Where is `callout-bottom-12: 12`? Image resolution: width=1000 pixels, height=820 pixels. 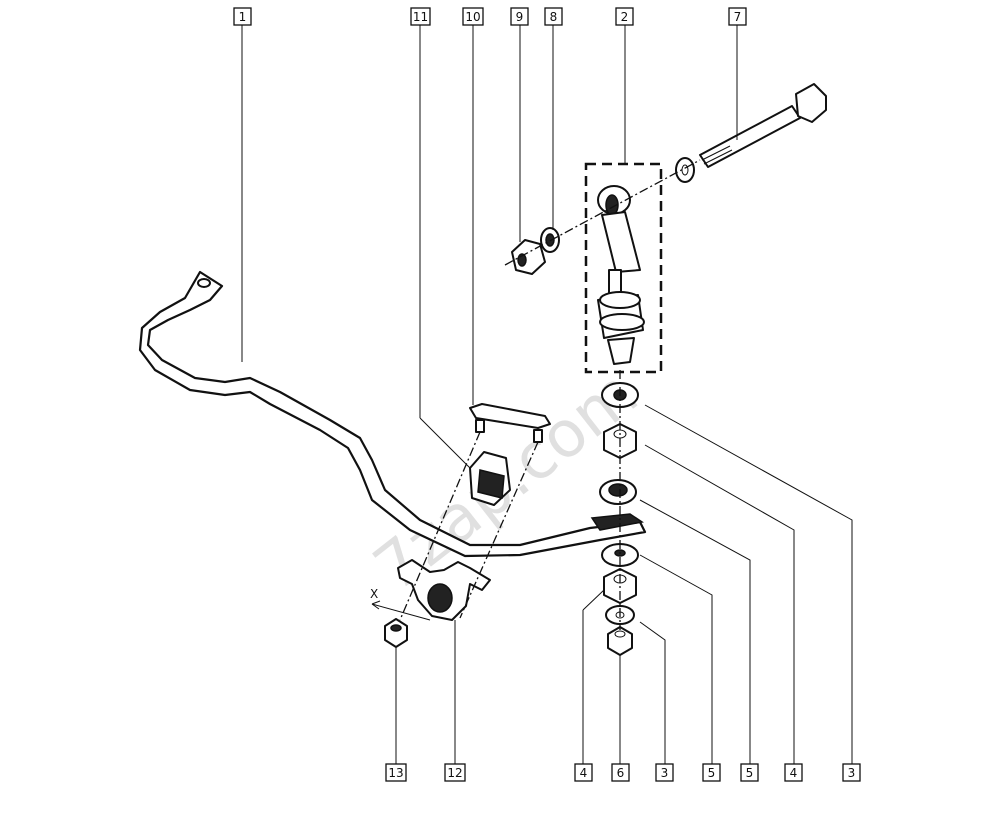 callout-bottom-12: 12 is located at coordinates (455, 772).